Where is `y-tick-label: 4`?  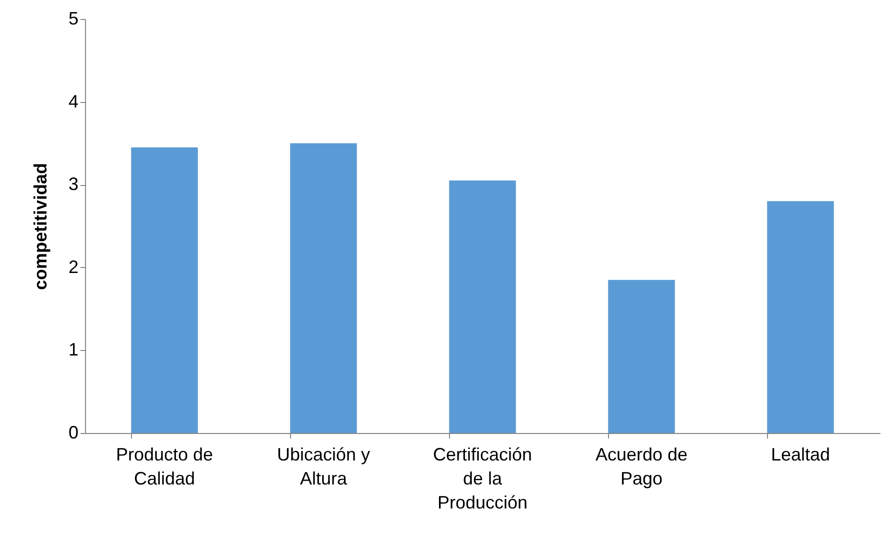
y-tick-label: 4 is located at coordinates (73, 101).